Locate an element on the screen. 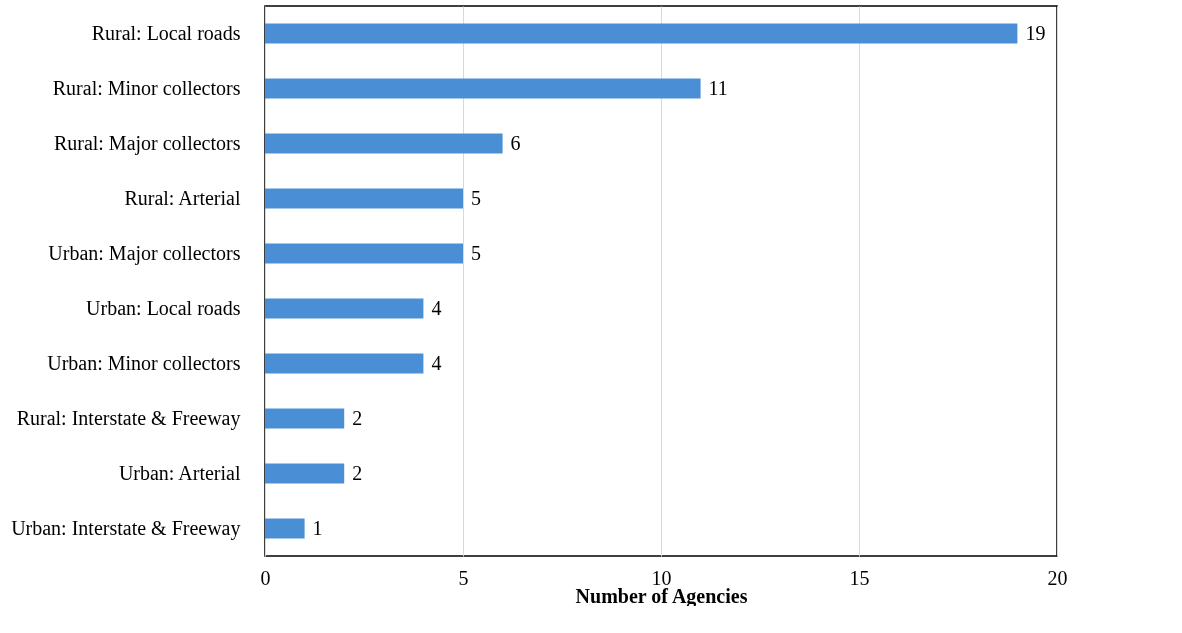 The image size is (1182, 633). data-label: 1 is located at coordinates (317, 527).